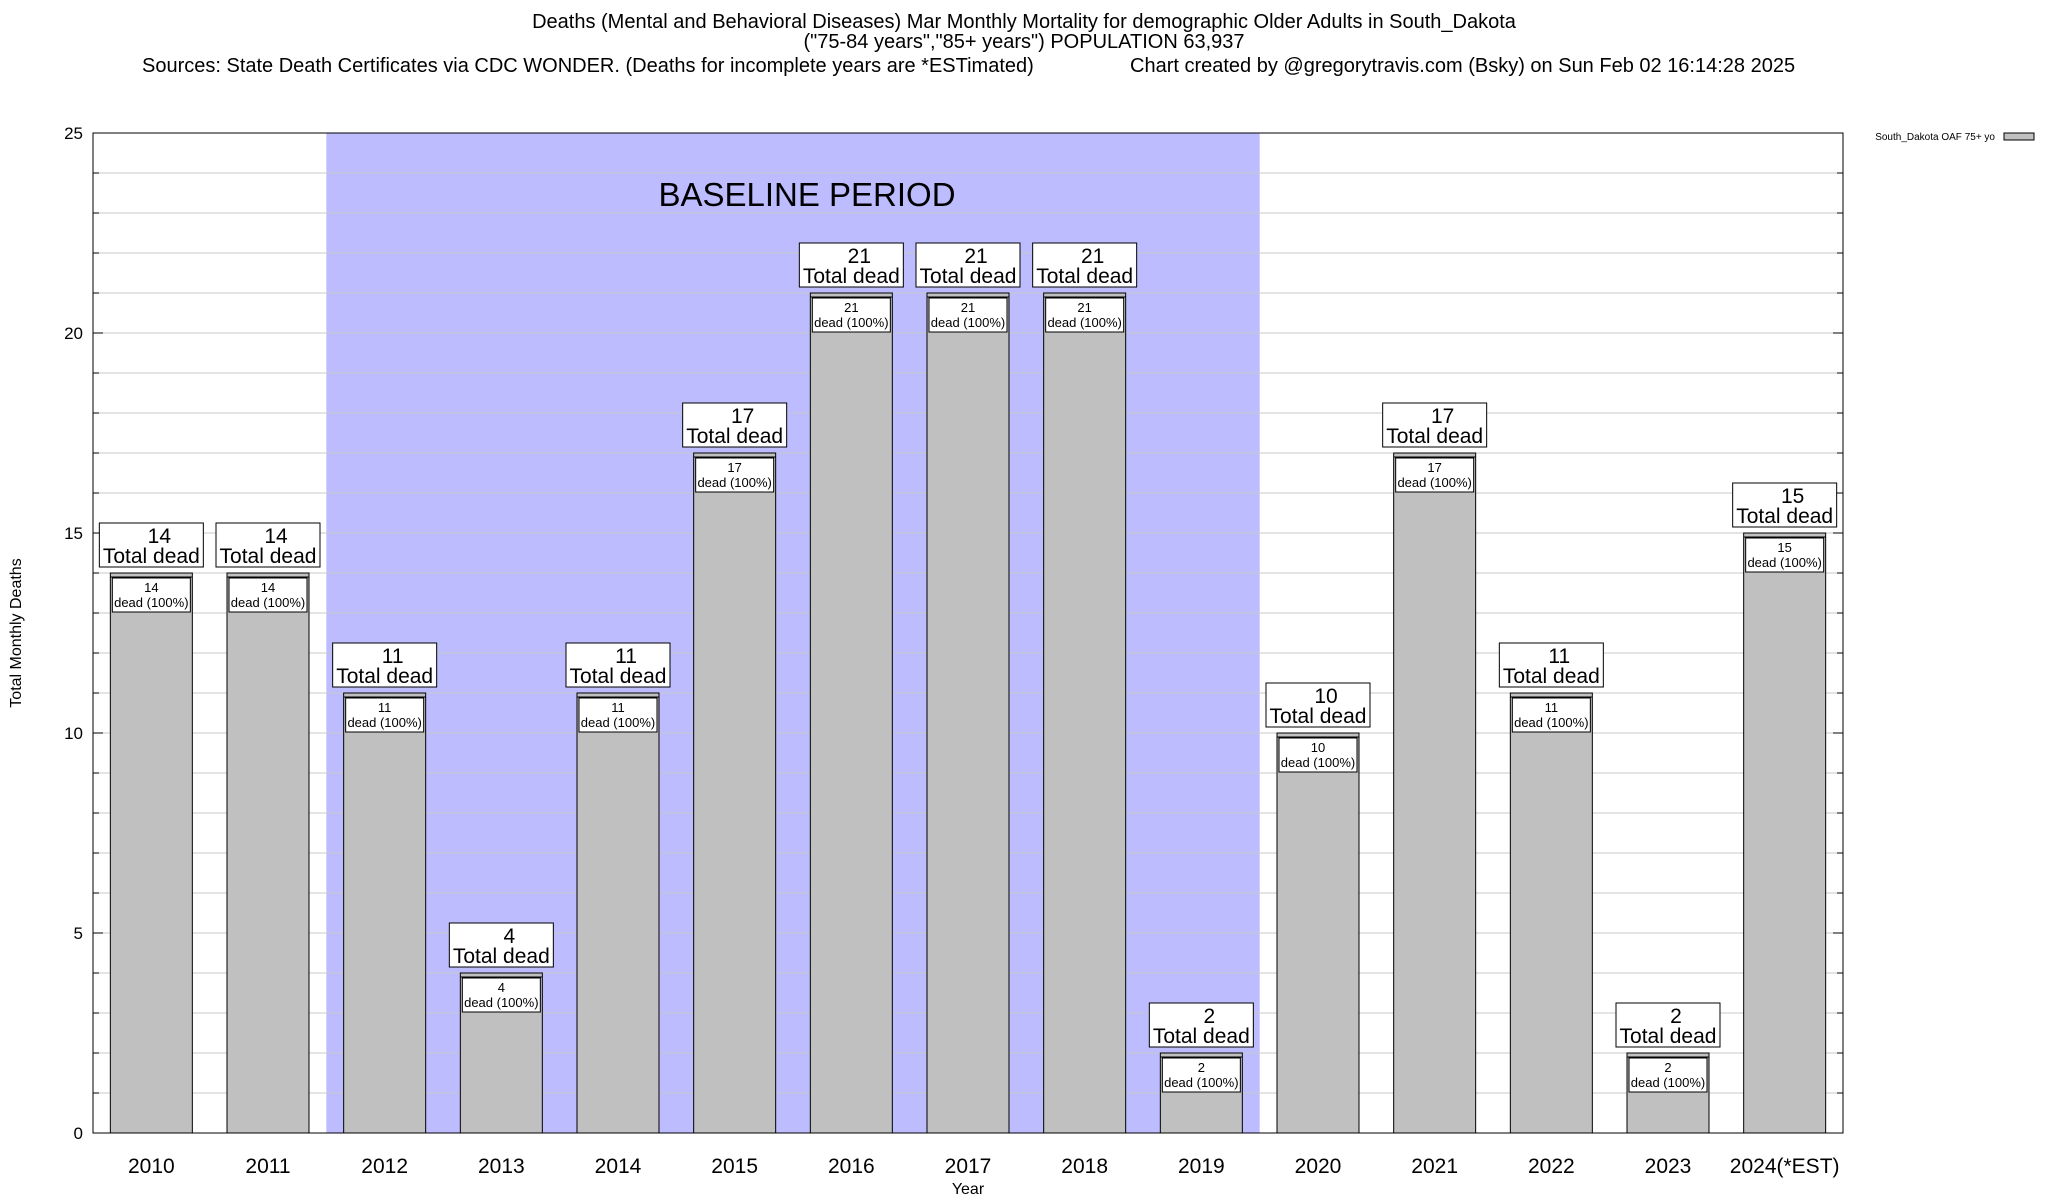 The width and height of the screenshot is (2048, 1200). What do you see at coordinates (742, 416) in the screenshot?
I see `bar-total-value: 17` at bounding box center [742, 416].